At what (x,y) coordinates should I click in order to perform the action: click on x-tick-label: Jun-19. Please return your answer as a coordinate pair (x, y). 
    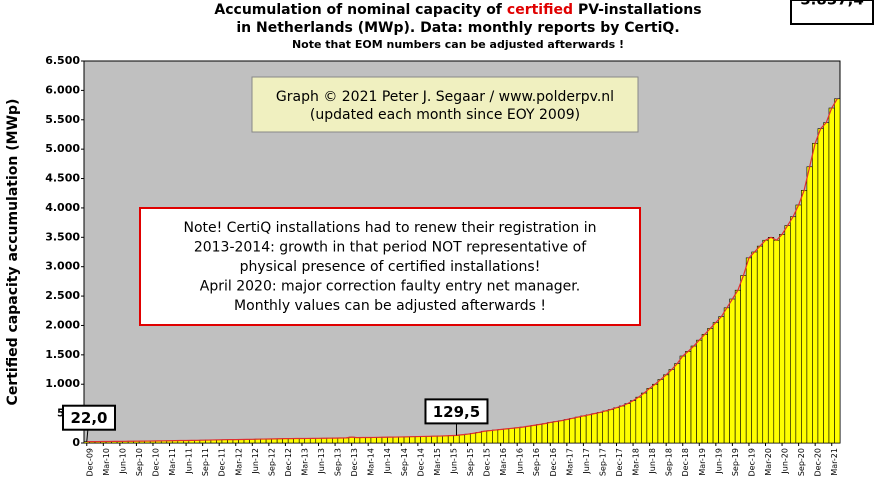
    Looking at the image, I should click on (718, 461).